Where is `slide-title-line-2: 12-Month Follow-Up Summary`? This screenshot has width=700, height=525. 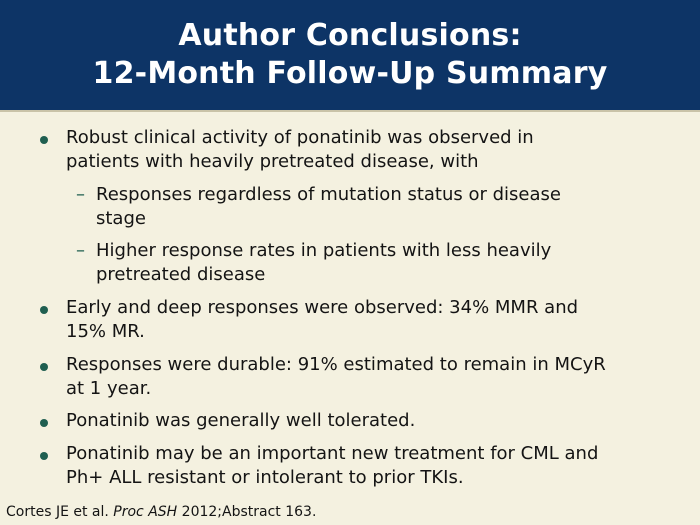 slide-title-line-2: 12-Month Follow-Up Summary is located at coordinates (350, 73).